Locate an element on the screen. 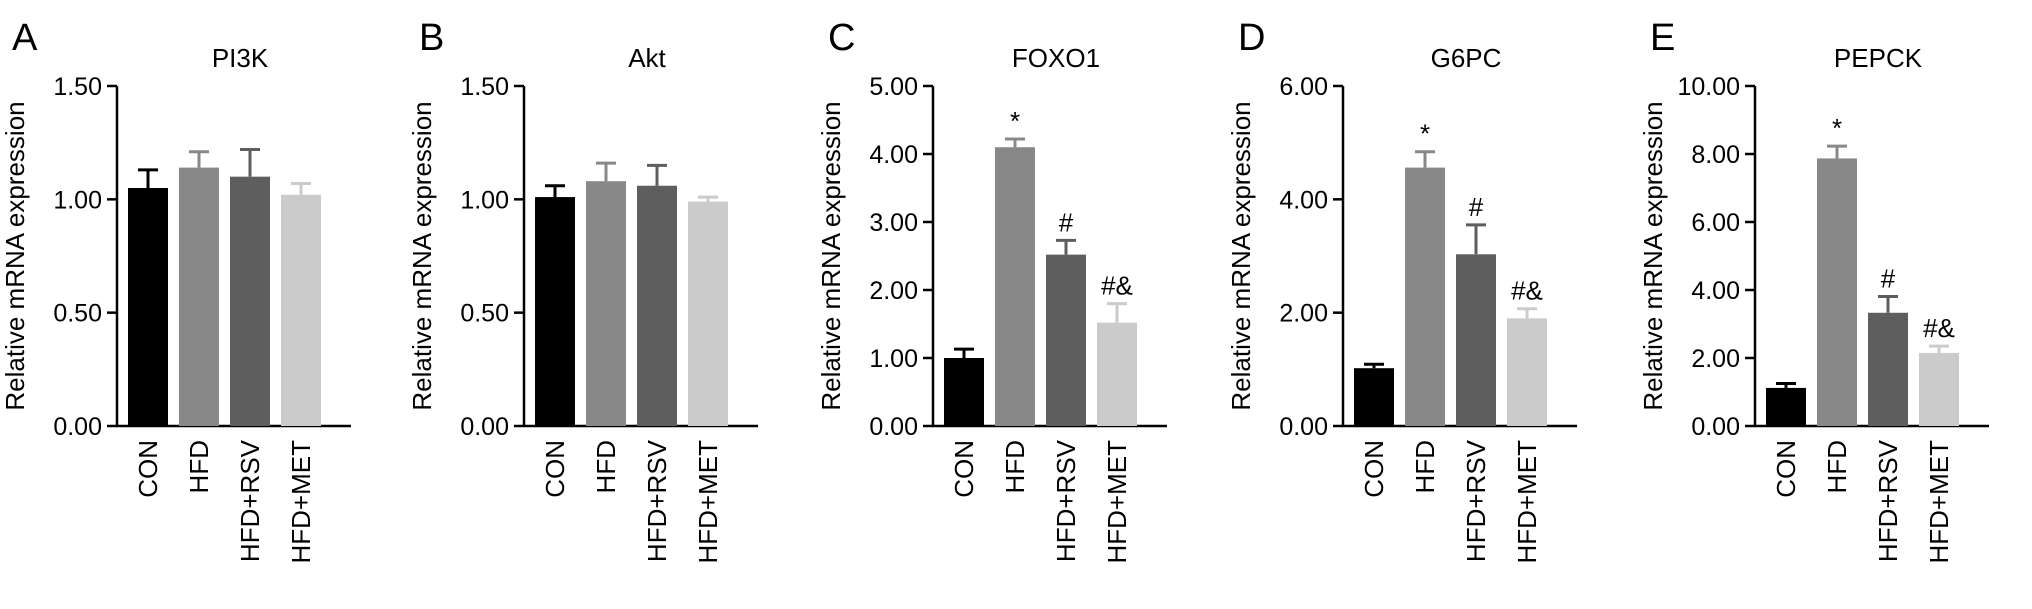 The image size is (2032, 609). y-tick-label: 5.00 is located at coordinates (893, 87).